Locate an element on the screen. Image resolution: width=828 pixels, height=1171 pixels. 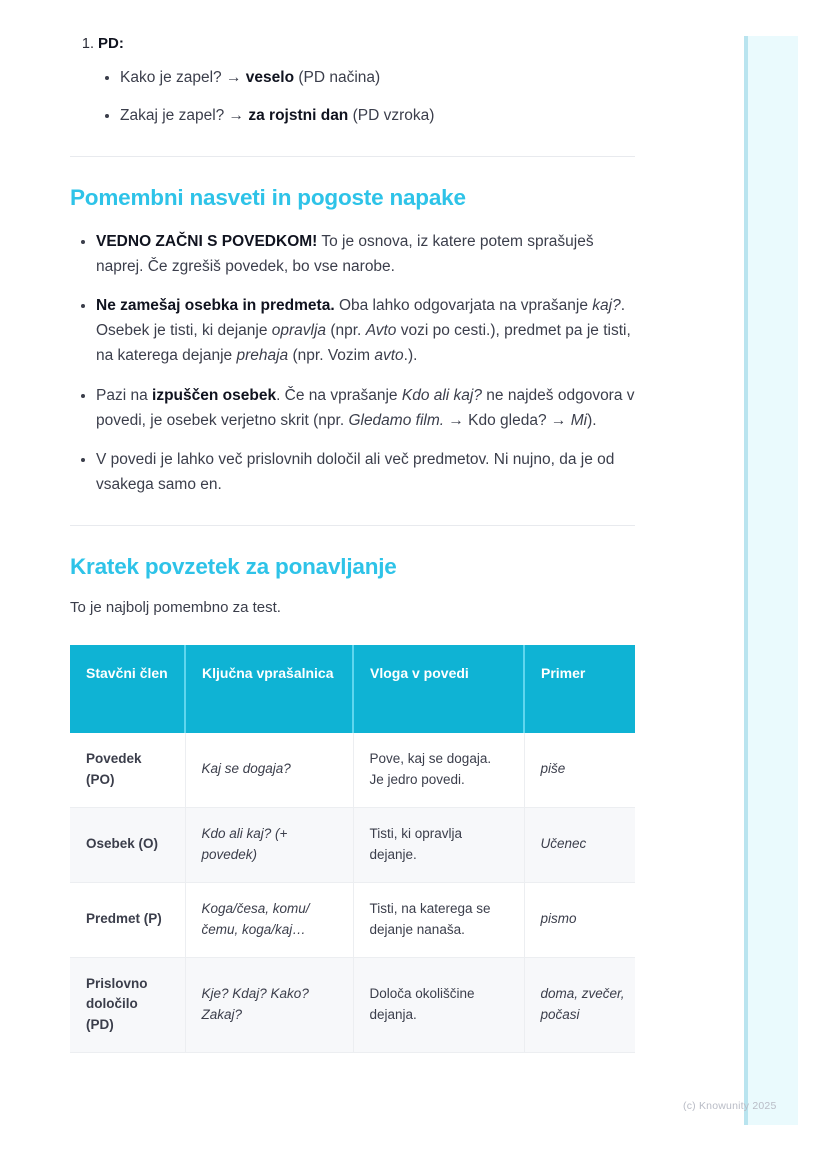
bullet-italic-2: Gledamo film. is located at coordinates (396, 420).